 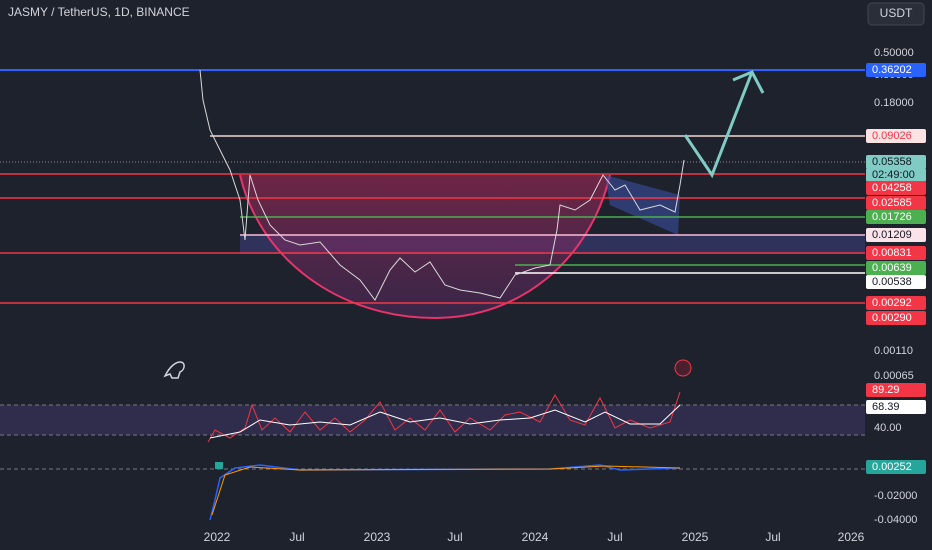 What do you see at coordinates (892, 467) in the screenshot?
I see `macd-tag: 0.00252` at bounding box center [892, 467].